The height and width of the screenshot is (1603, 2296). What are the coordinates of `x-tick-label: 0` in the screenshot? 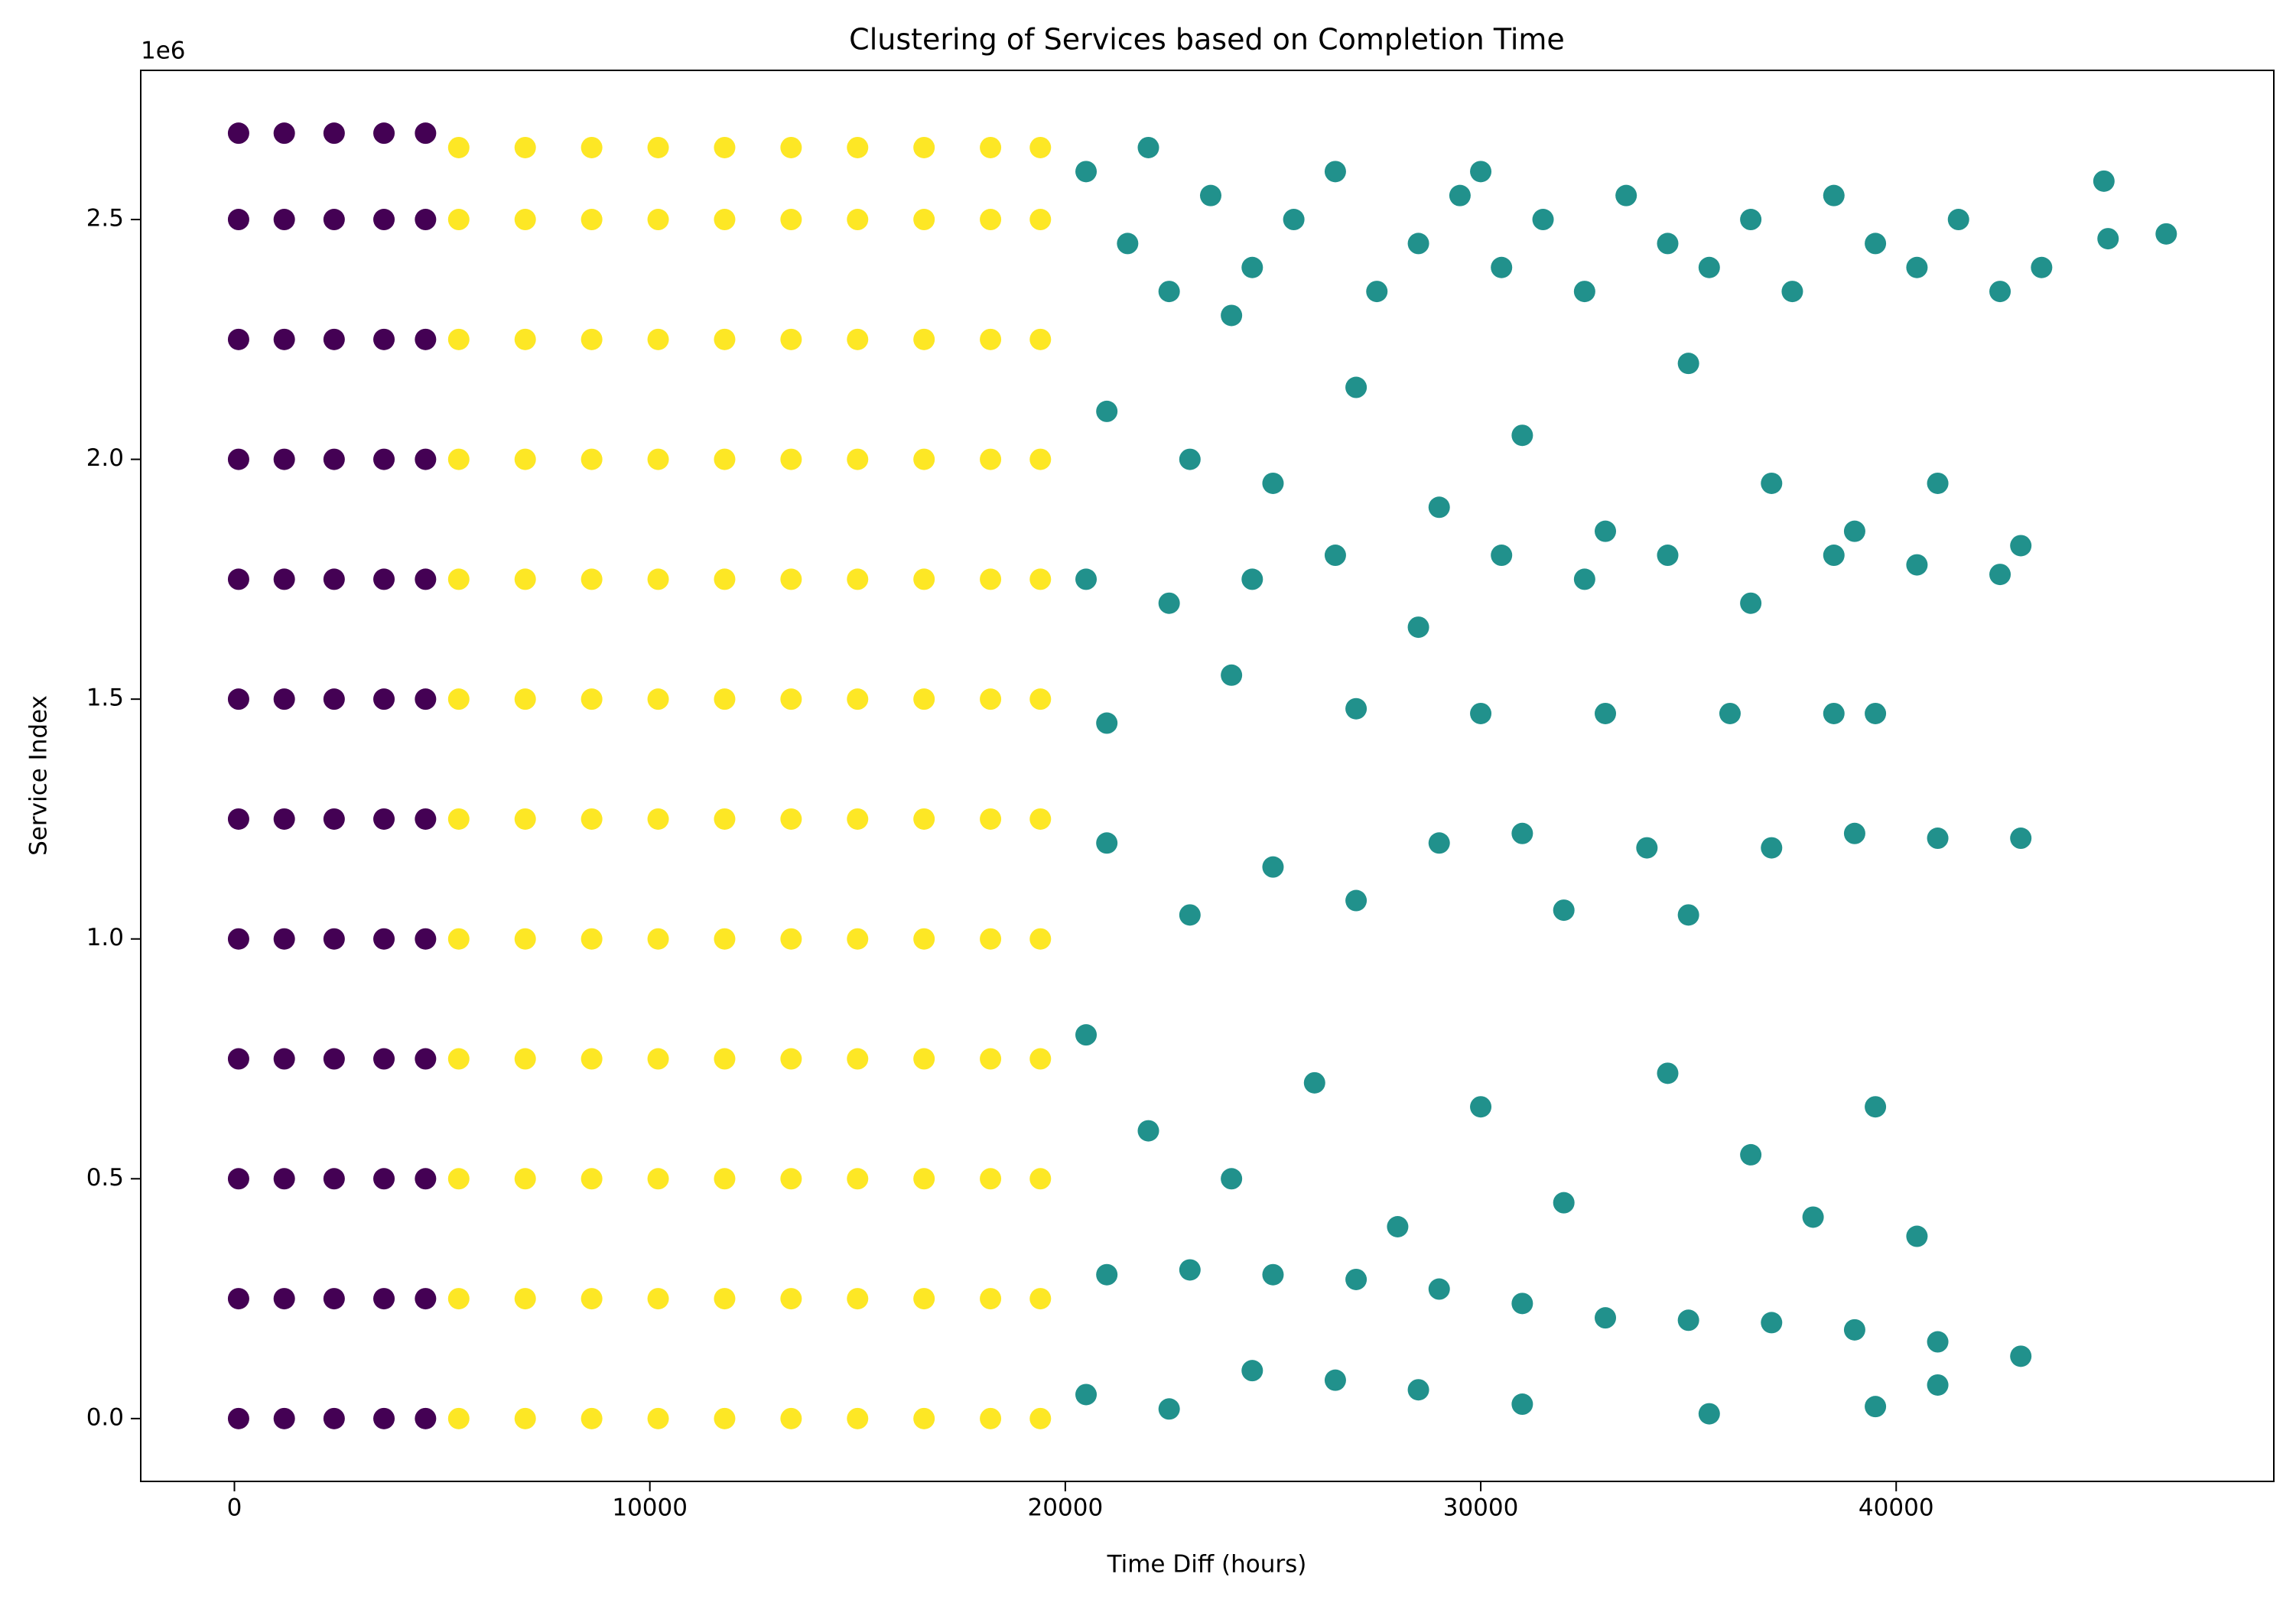 It's located at (235, 1508).